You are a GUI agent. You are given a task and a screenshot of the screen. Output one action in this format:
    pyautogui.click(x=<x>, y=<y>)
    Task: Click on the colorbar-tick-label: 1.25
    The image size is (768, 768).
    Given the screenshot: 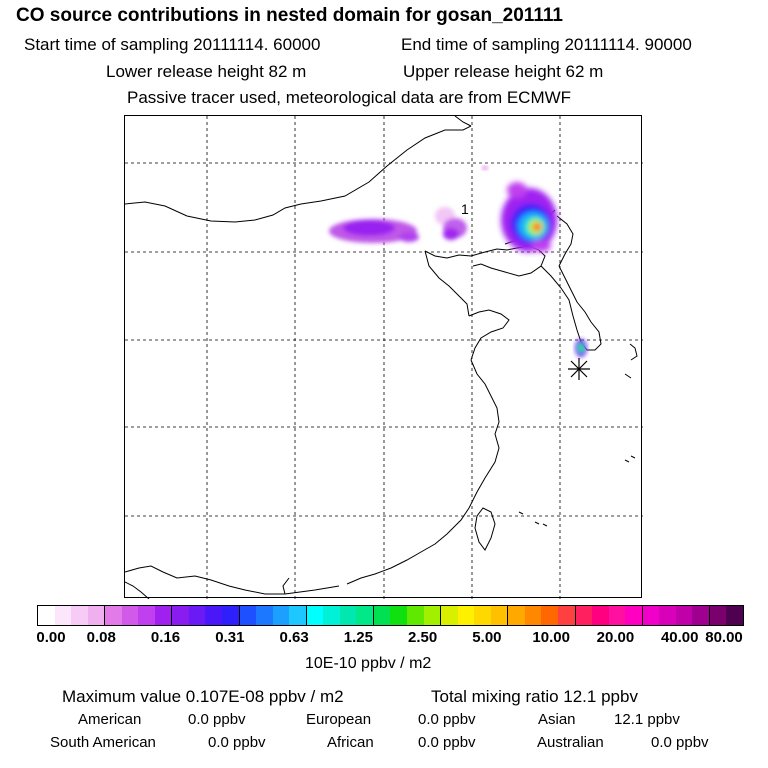 What is the action you would take?
    pyautogui.click(x=358, y=637)
    